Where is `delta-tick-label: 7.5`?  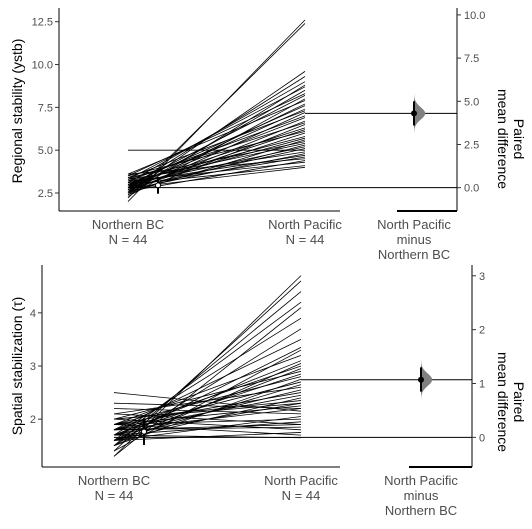
delta-tick-label: 7.5 is located at coordinates (471, 59).